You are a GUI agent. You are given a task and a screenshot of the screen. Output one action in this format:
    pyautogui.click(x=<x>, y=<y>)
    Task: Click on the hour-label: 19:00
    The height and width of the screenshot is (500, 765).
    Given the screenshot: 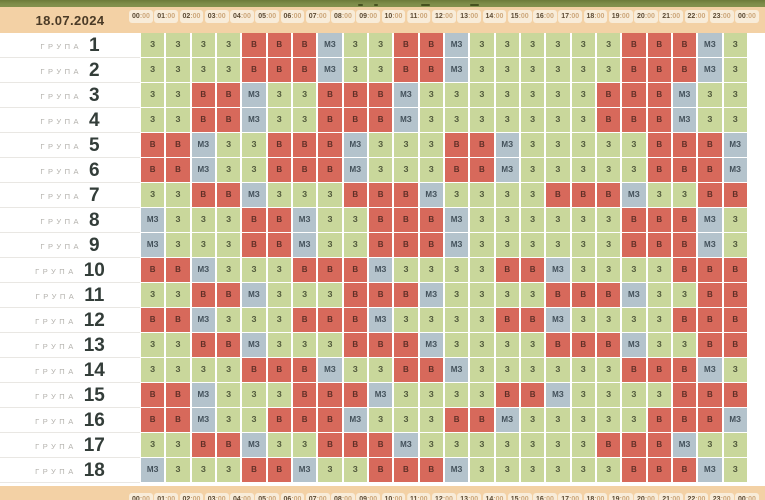 What is the action you would take?
    pyautogui.click(x=620, y=496)
    